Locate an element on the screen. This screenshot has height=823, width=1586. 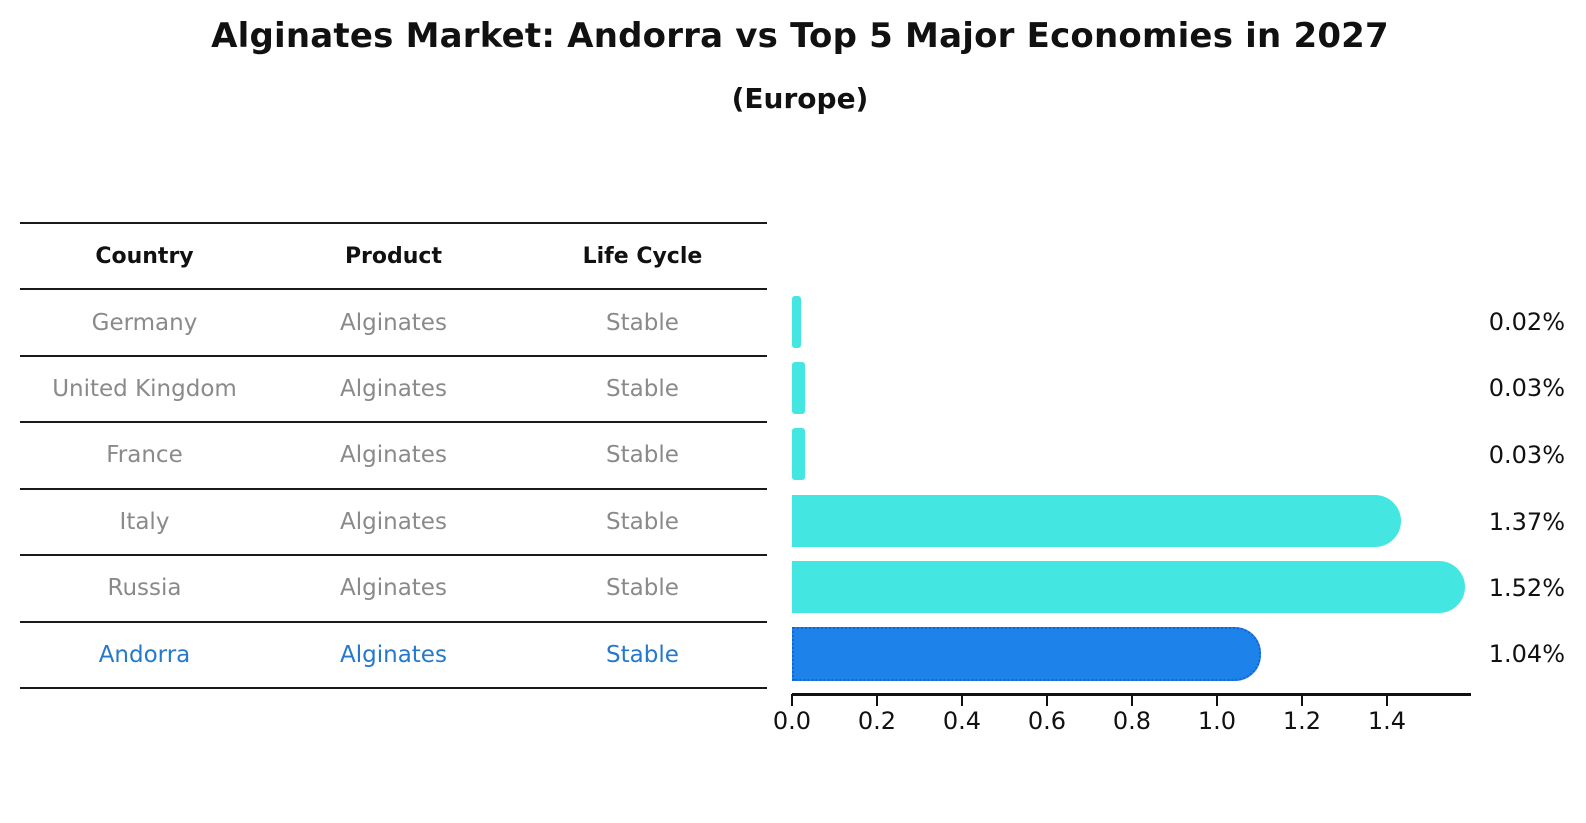
x-axis-tick-label: 0.4 is located at coordinates (962, 721).